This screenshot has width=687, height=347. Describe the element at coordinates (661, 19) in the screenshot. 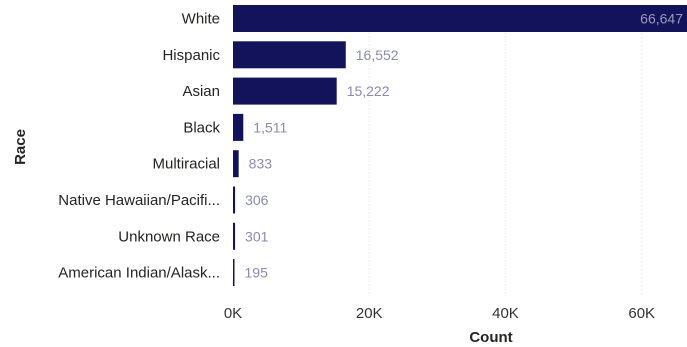

I see `data-label: 66,647` at that location.